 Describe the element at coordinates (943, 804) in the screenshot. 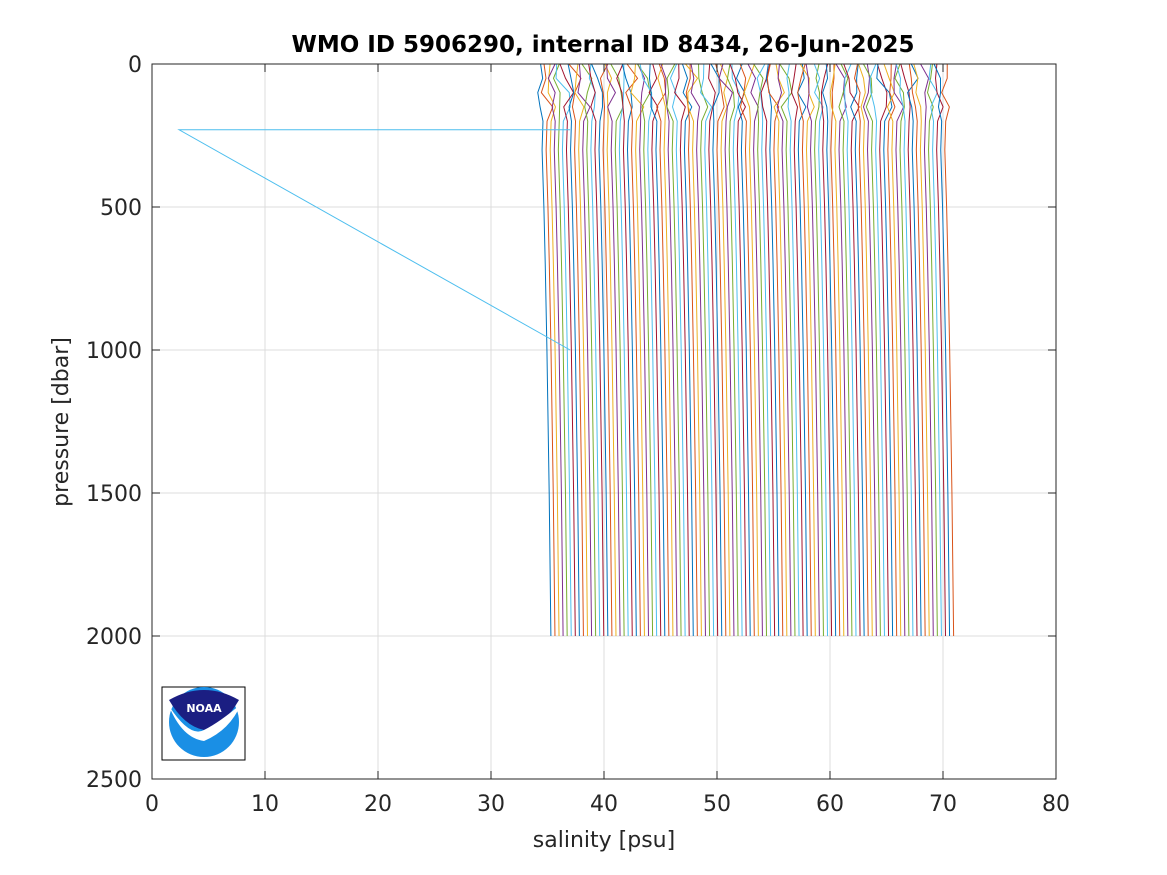

I see `x-tick-label: 70` at that location.